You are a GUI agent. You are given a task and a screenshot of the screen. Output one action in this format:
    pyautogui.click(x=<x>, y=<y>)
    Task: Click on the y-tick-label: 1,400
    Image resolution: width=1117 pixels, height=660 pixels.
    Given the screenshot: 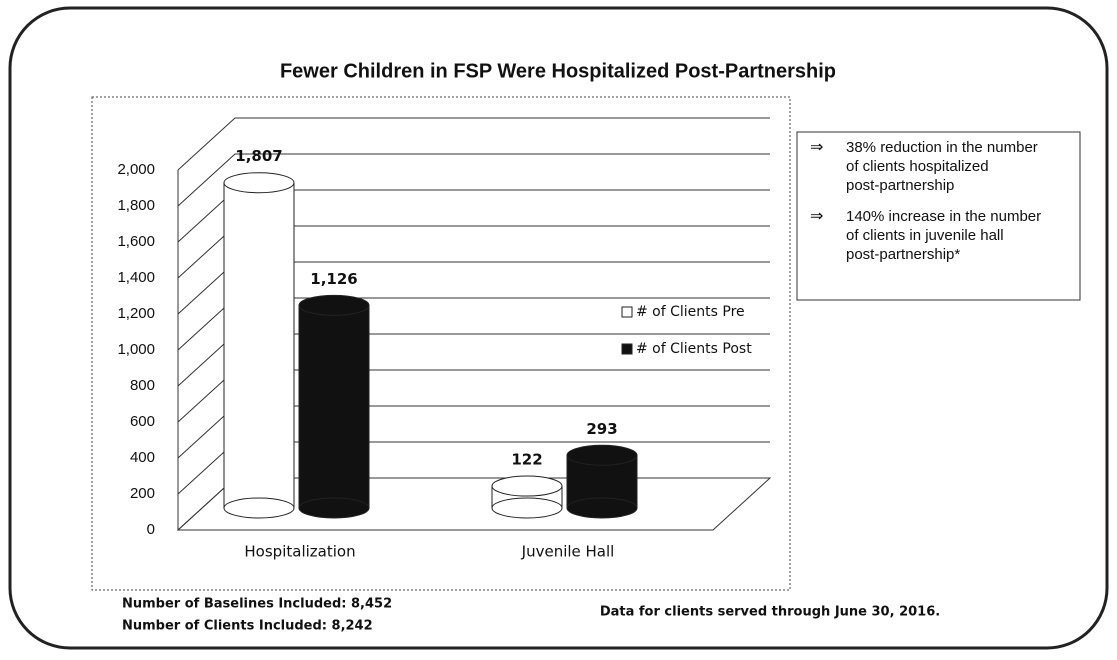 What is the action you would take?
    pyautogui.click(x=136, y=277)
    